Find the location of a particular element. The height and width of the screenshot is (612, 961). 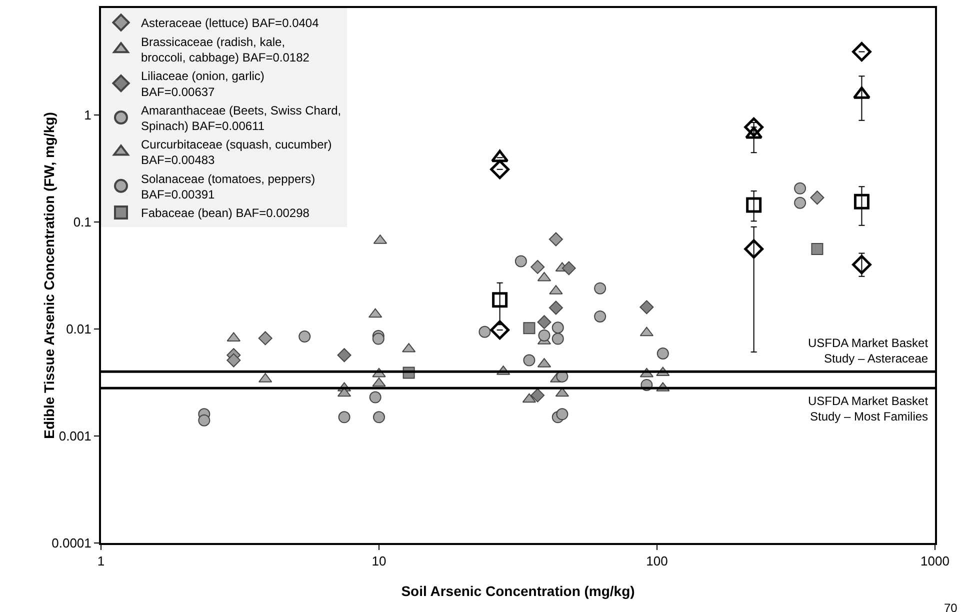

y-tick-label: 0.001 is located at coordinates (75, 436).